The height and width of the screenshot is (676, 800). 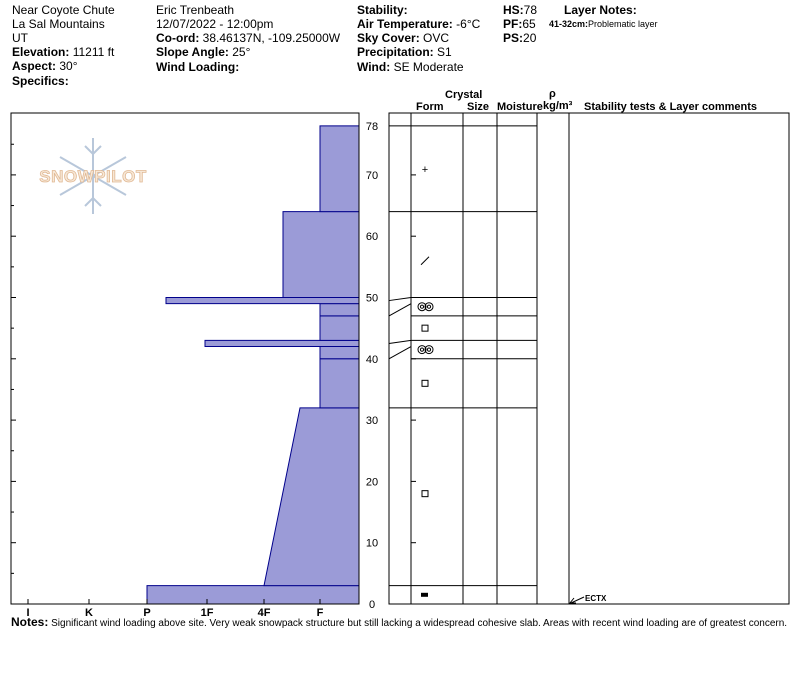 What do you see at coordinates (513, 10) in the screenshot?
I see `hs-label: HS:` at bounding box center [513, 10].